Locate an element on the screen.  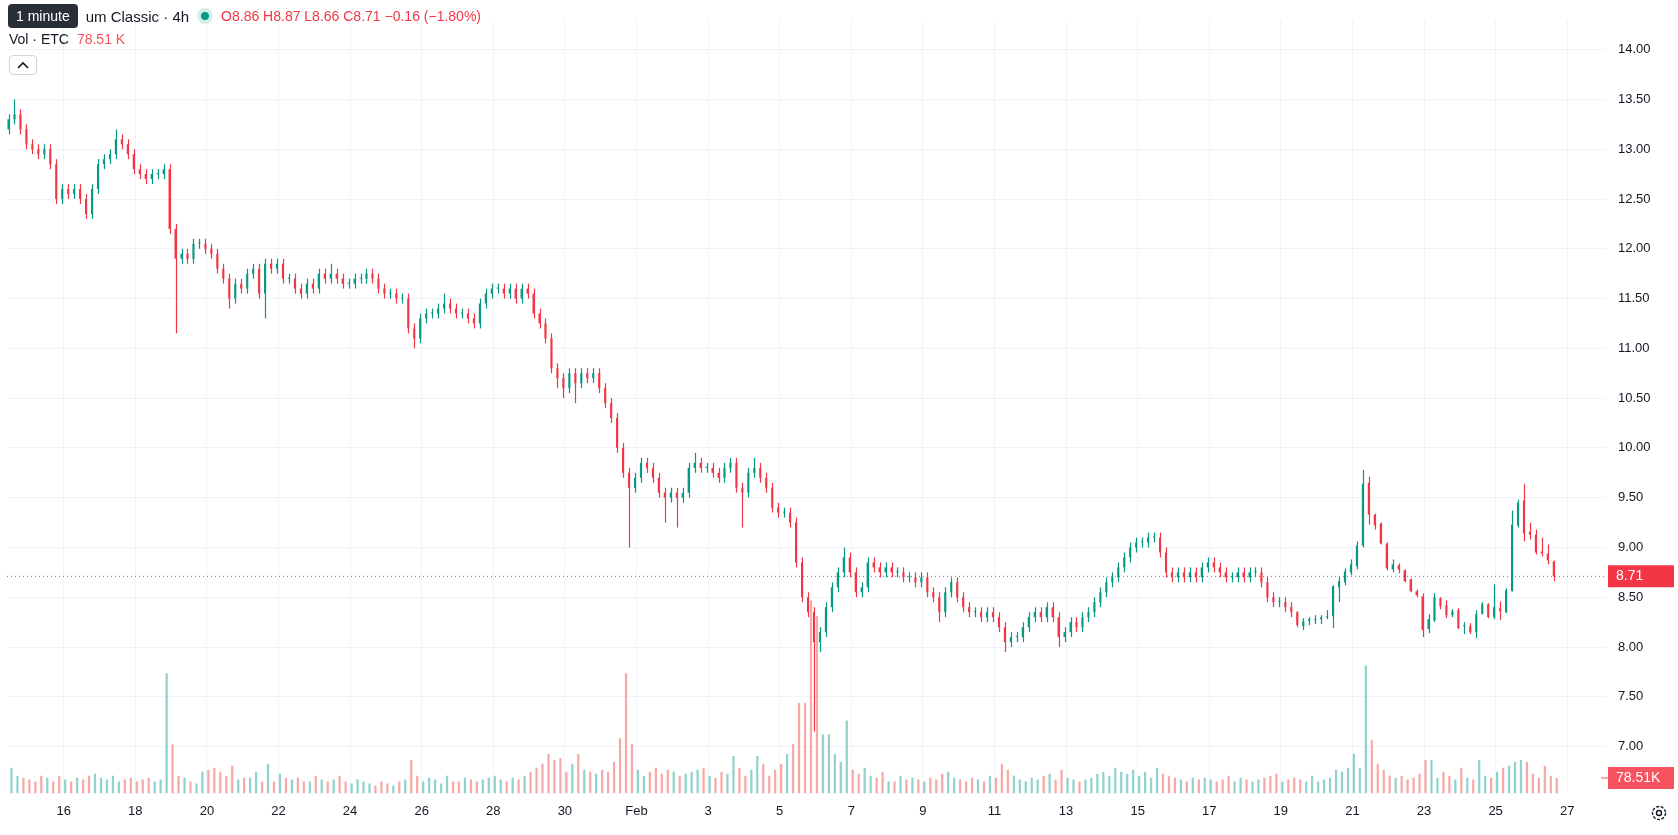
y-tick-label: 10.00 is located at coordinates (1634, 447).